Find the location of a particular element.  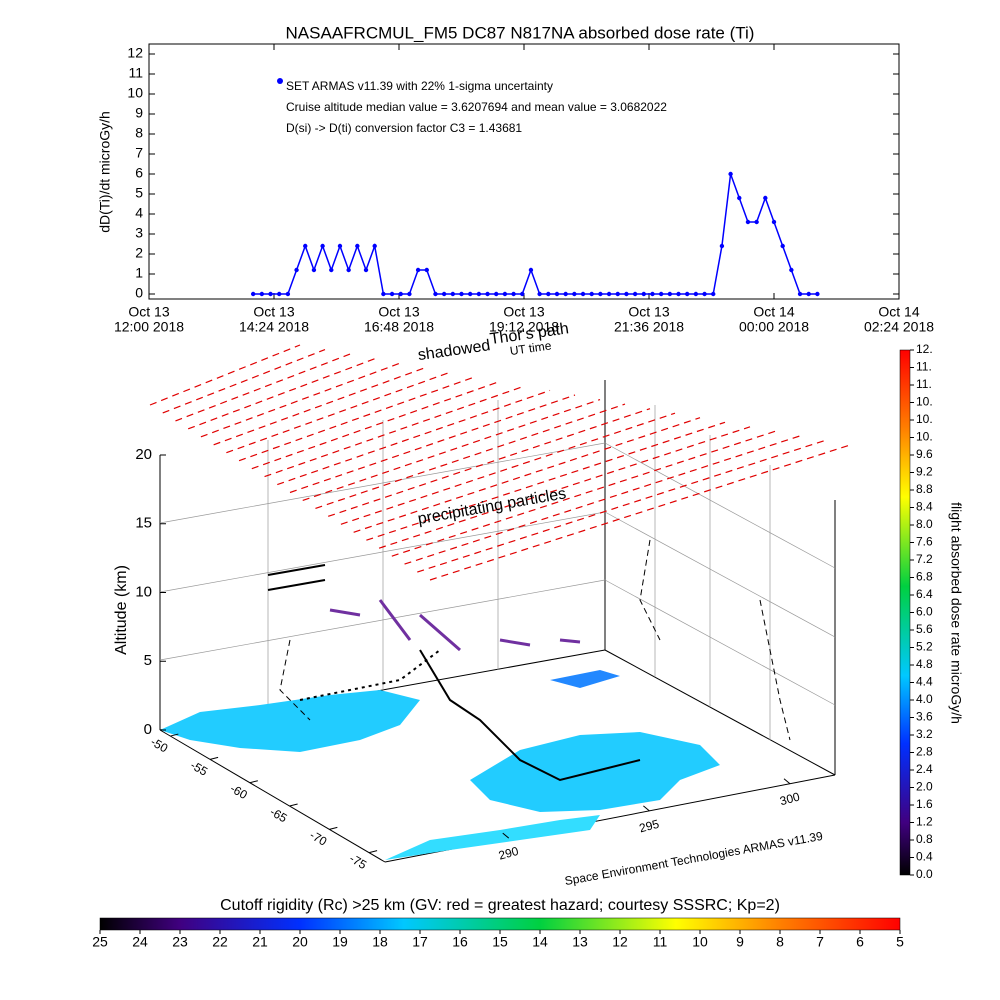

colorbar-tick-label: 0.0 is located at coordinates (924, 874).